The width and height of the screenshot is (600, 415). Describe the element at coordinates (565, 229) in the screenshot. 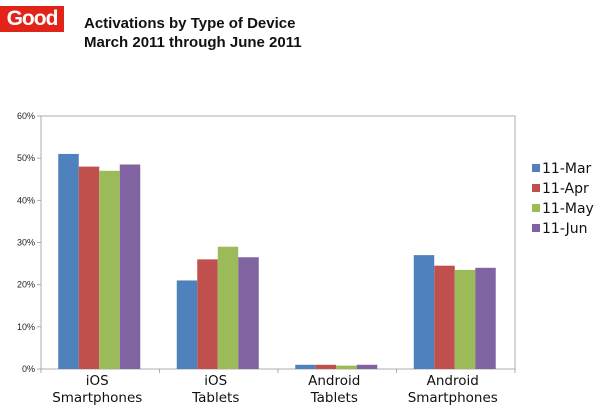

I see `legend-label-11-jun: 11-Jun` at that location.